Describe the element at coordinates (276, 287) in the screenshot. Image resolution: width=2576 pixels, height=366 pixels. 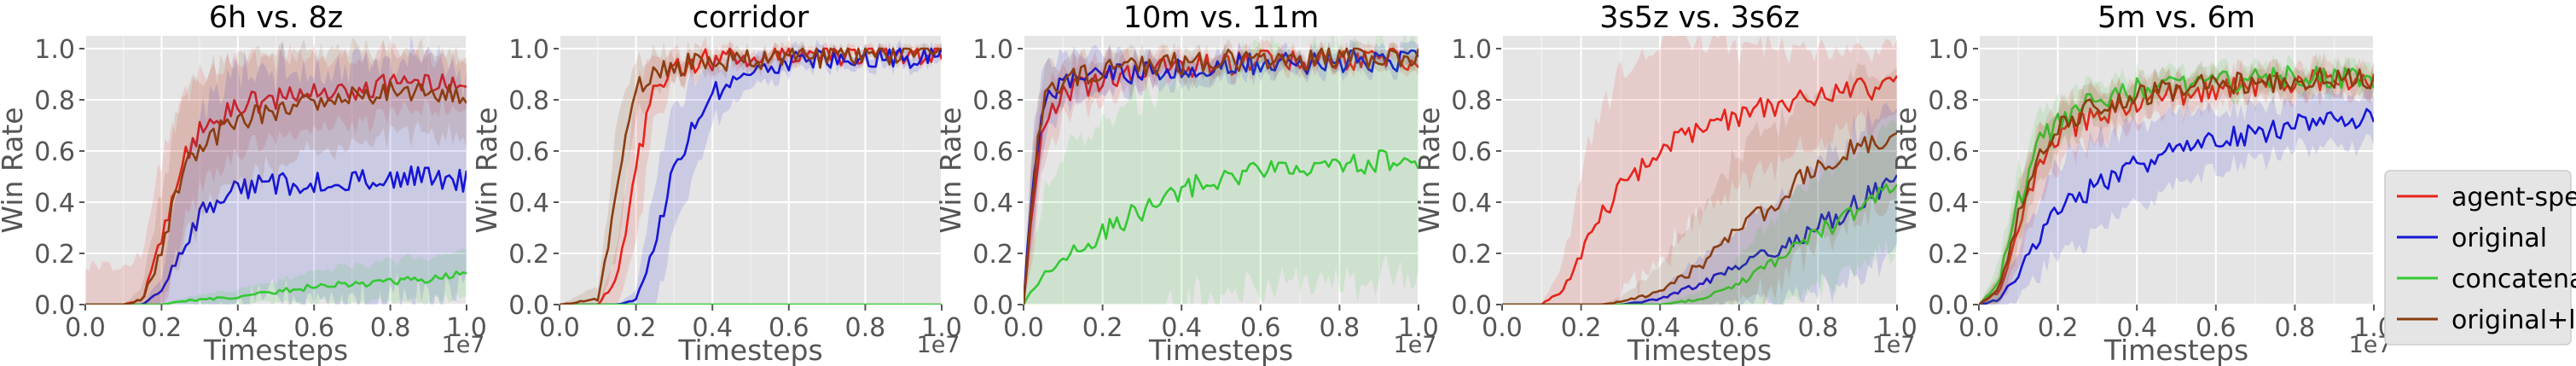
I see `series-line-concatenated` at that location.